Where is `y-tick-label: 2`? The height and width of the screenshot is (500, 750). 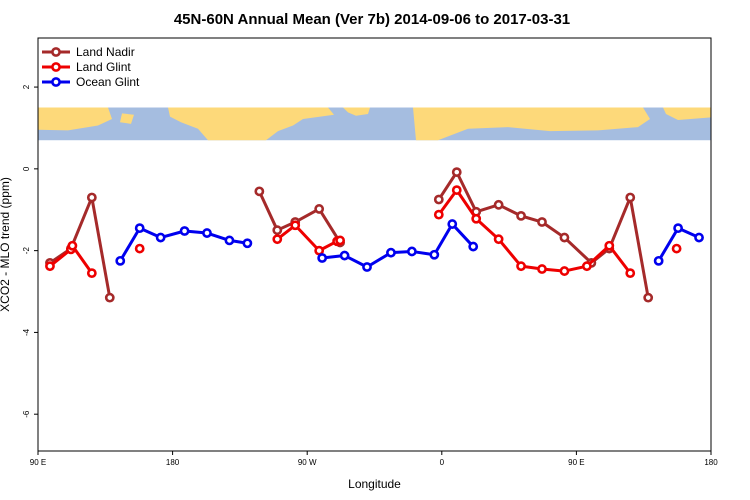
y-tick-label: 2 is located at coordinates (26, 86).